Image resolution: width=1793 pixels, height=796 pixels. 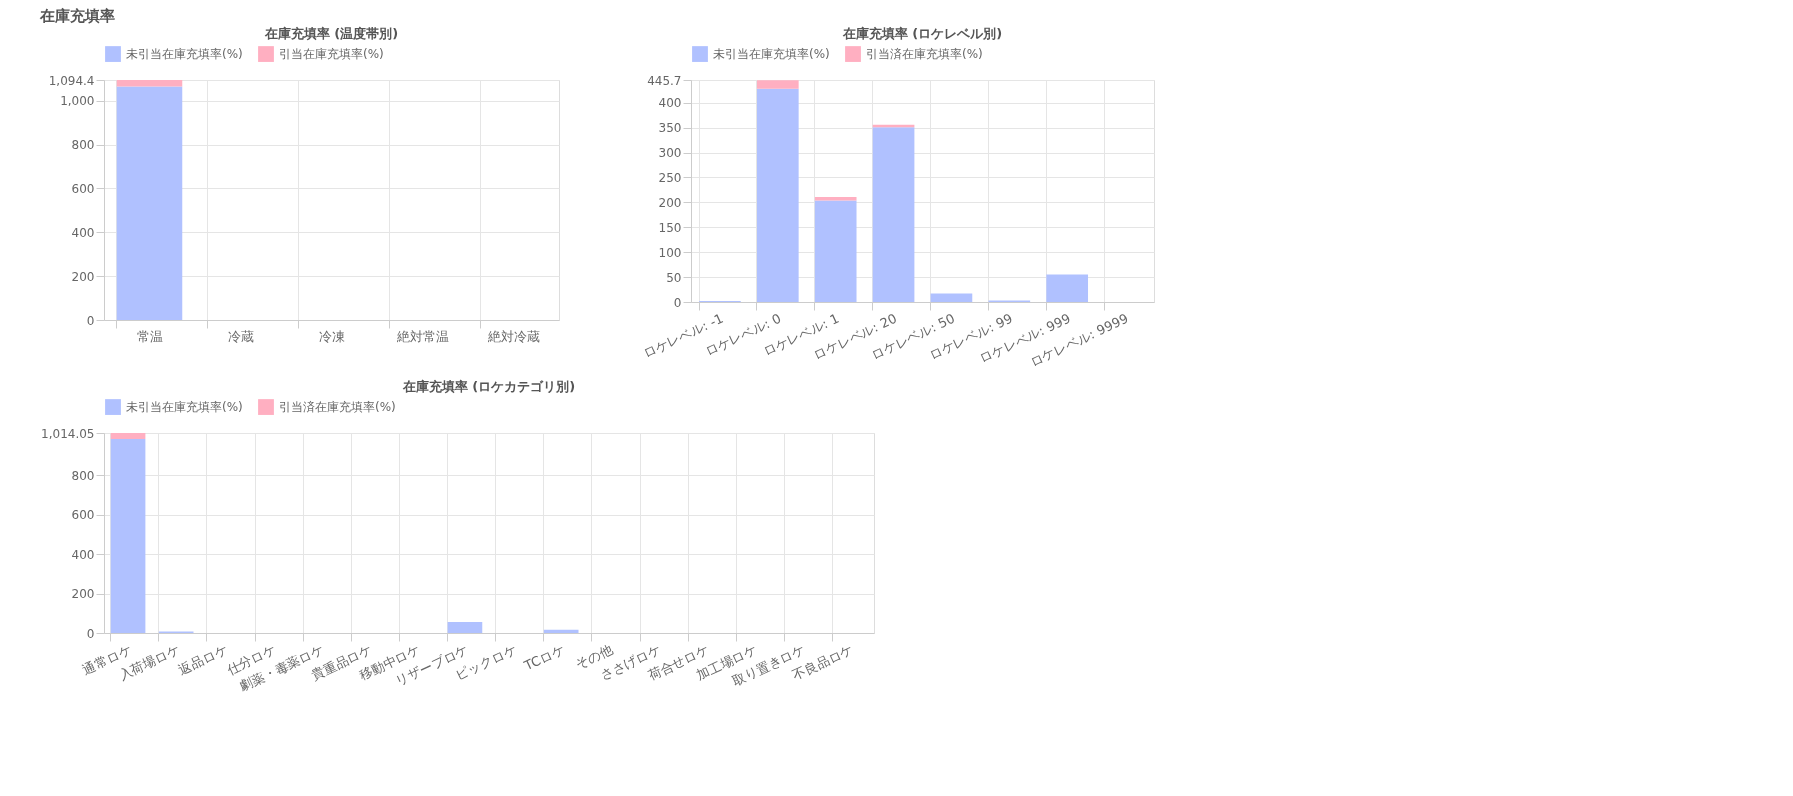 What do you see at coordinates (331, 33) in the screenshot?
I see `chart-title: 在庫充填率 (温度帯別)` at bounding box center [331, 33].